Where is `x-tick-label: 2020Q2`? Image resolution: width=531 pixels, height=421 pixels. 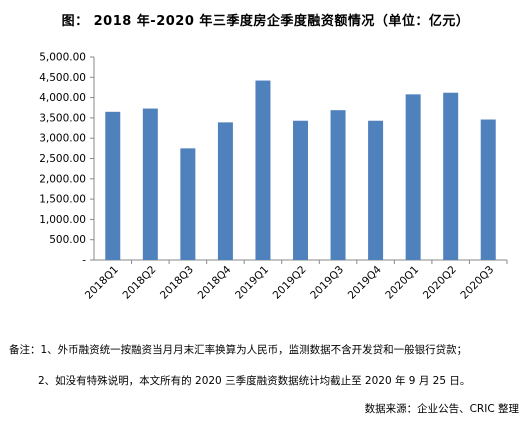
x-tick-label: 2020Q2 is located at coordinates (440, 283).